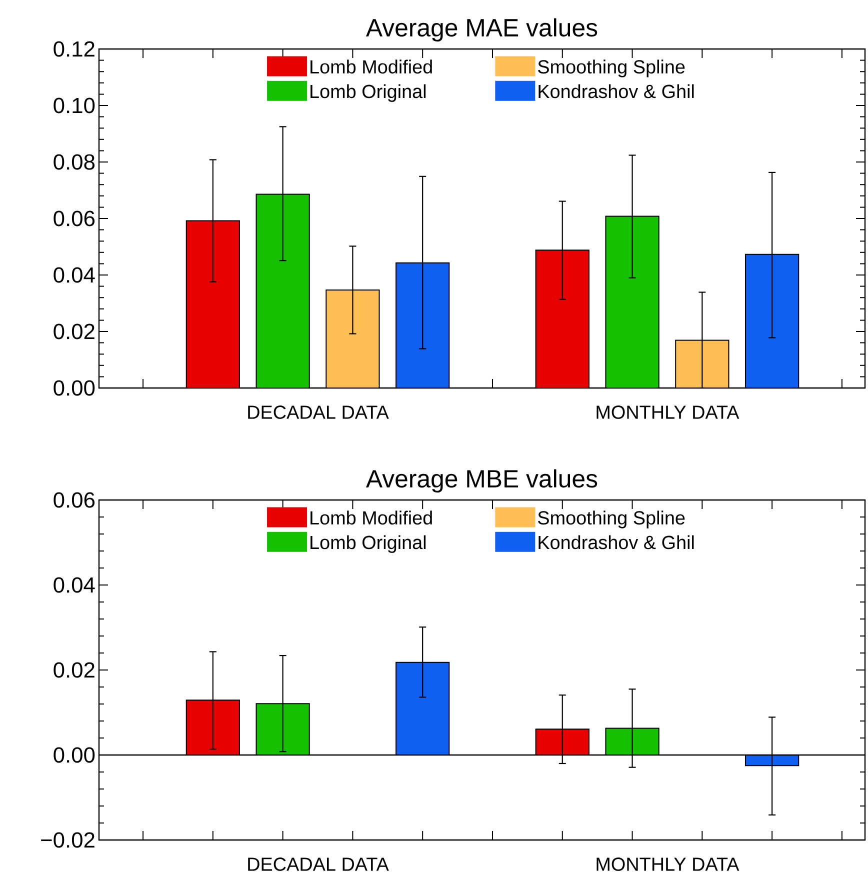  I want to click on y-tick-label: 0.12, so click(74, 49).